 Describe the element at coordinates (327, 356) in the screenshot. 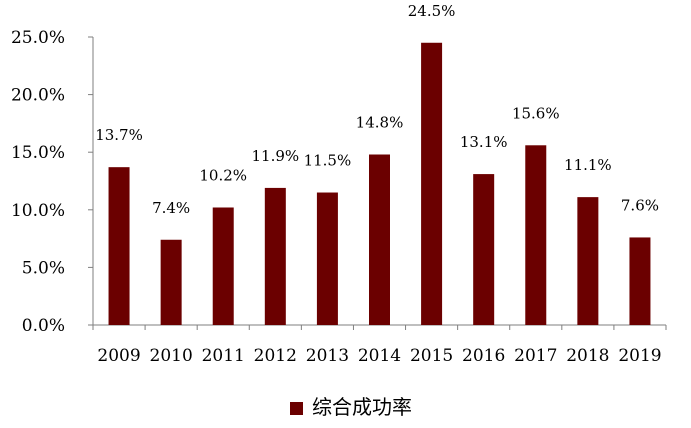

I see `x-tick-label: 2013` at that location.